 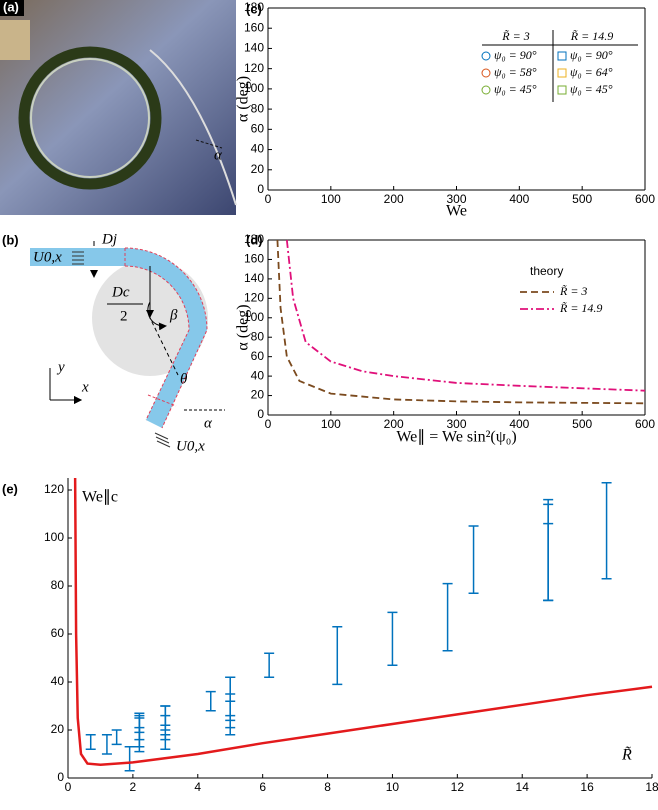 I want to click on dc-denominator: 2, so click(x=124, y=316).